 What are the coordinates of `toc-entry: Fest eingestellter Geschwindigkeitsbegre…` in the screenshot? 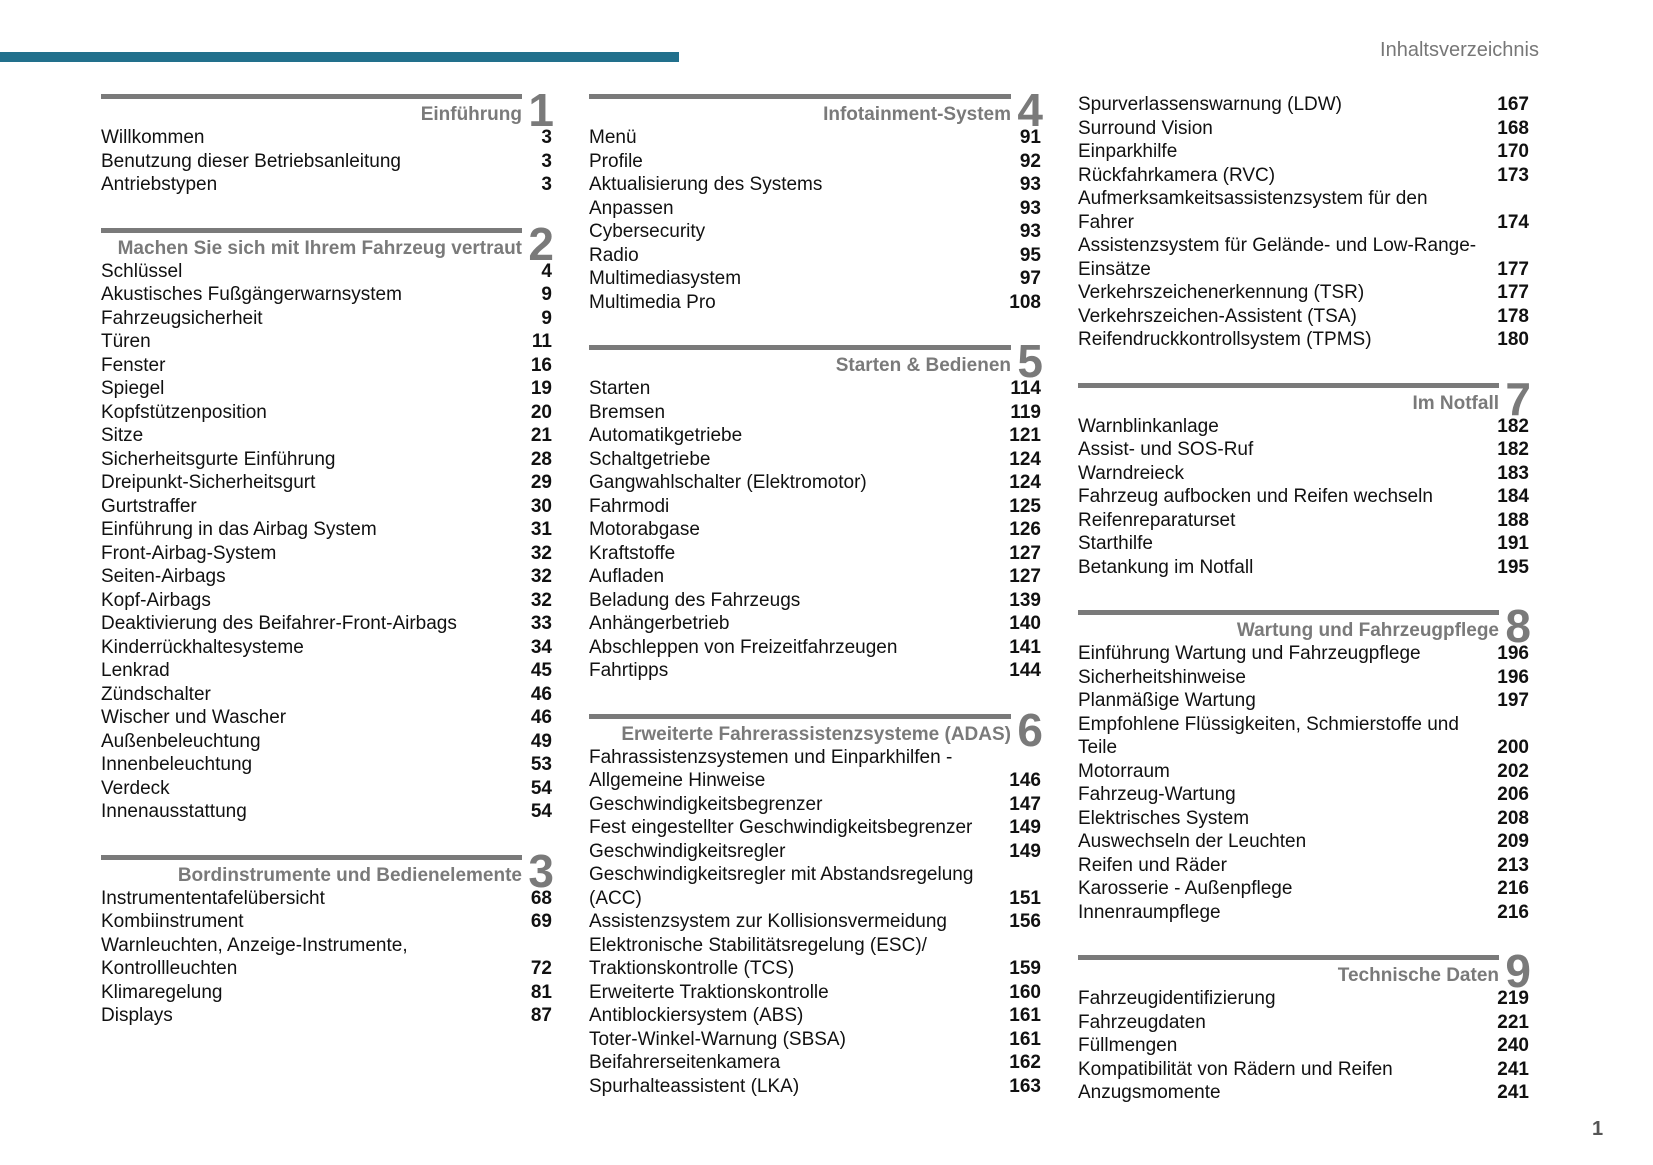 It's located at (815, 828).